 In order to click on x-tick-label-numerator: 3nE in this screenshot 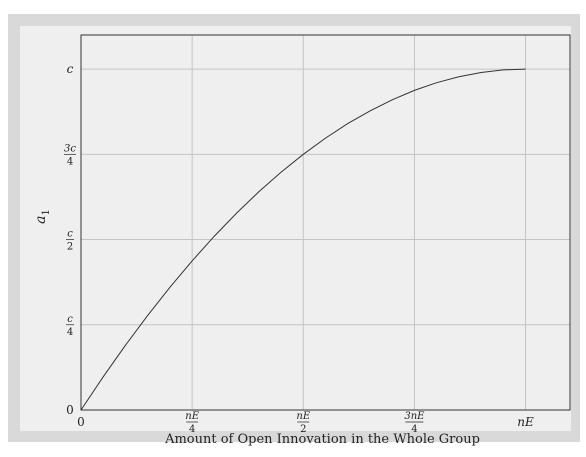, I will do `click(414, 416)`.